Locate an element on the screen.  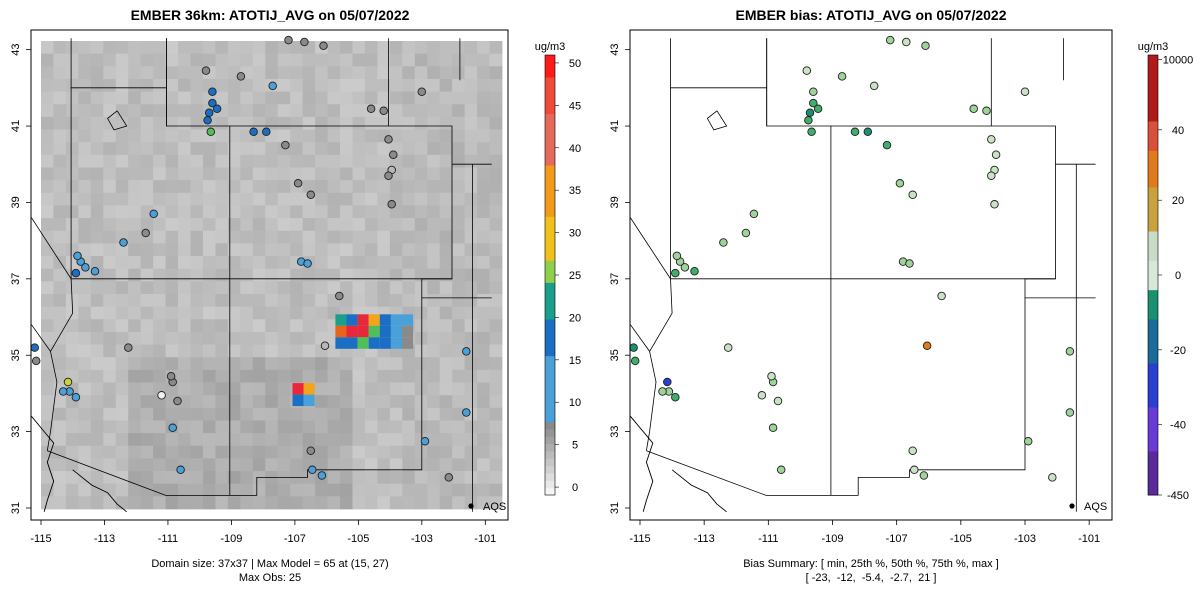
lake-outline is located at coordinates (117, 120).